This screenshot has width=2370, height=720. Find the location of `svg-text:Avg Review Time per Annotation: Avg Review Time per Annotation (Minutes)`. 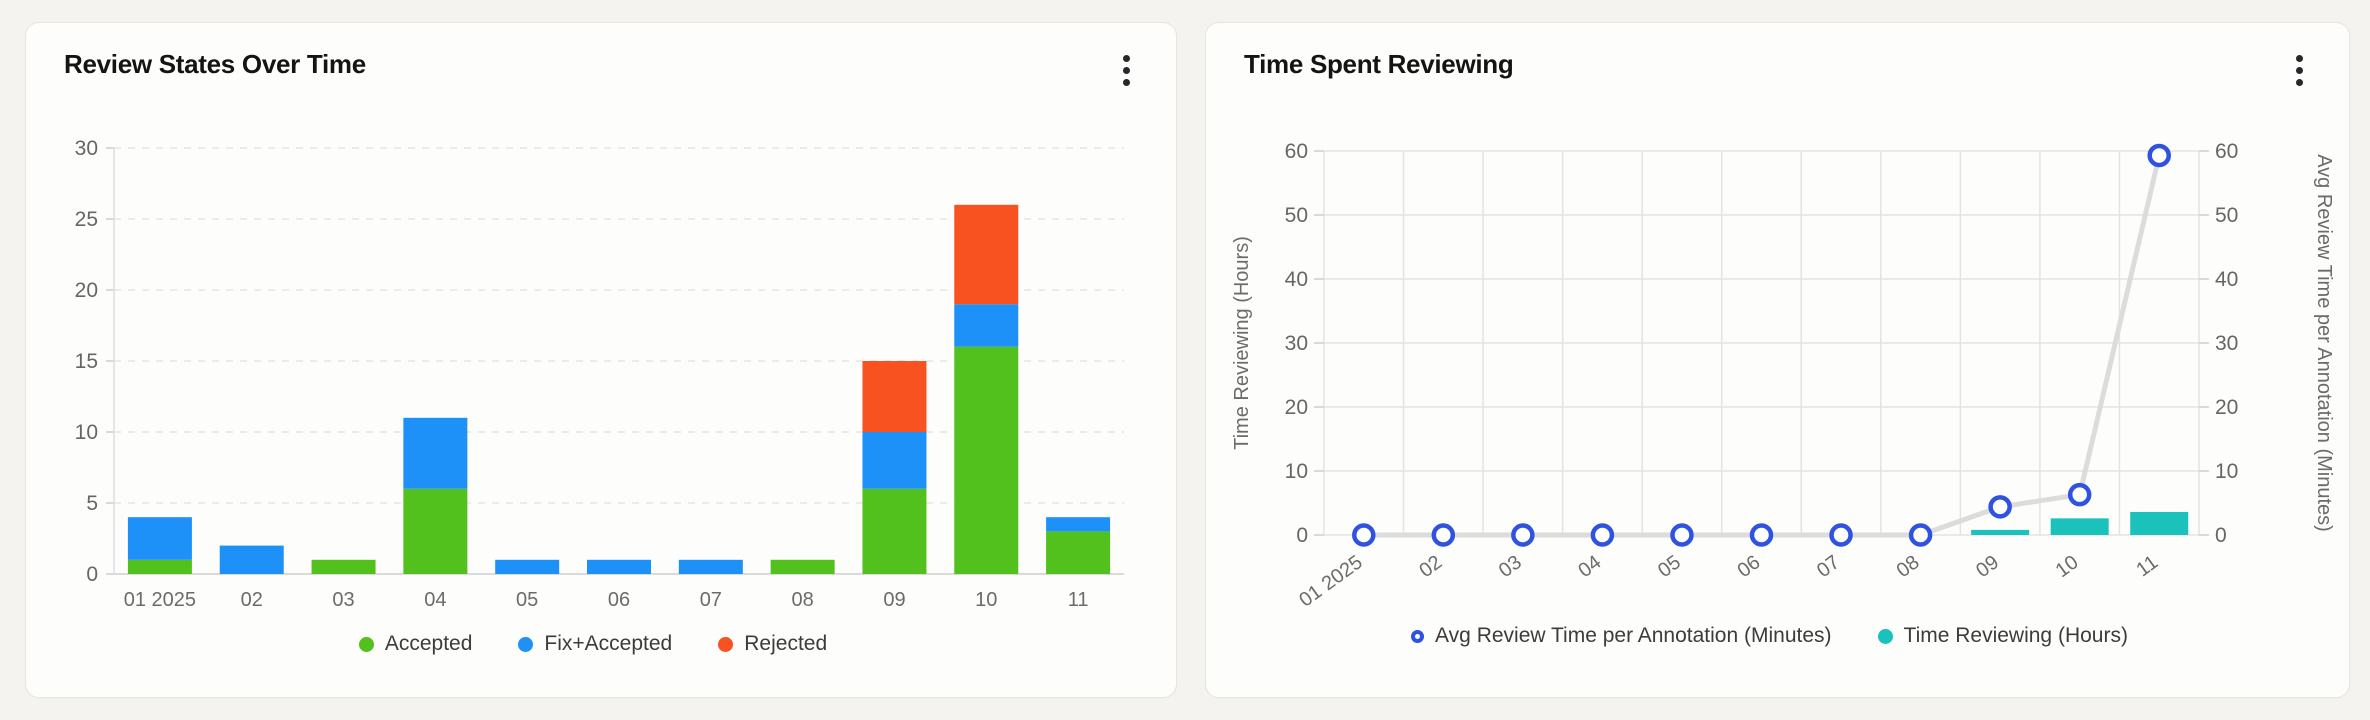

svg-text:Avg Review Time per Annotation: Avg Review Time per Annotation (Minutes) is located at coordinates (2323, 343).